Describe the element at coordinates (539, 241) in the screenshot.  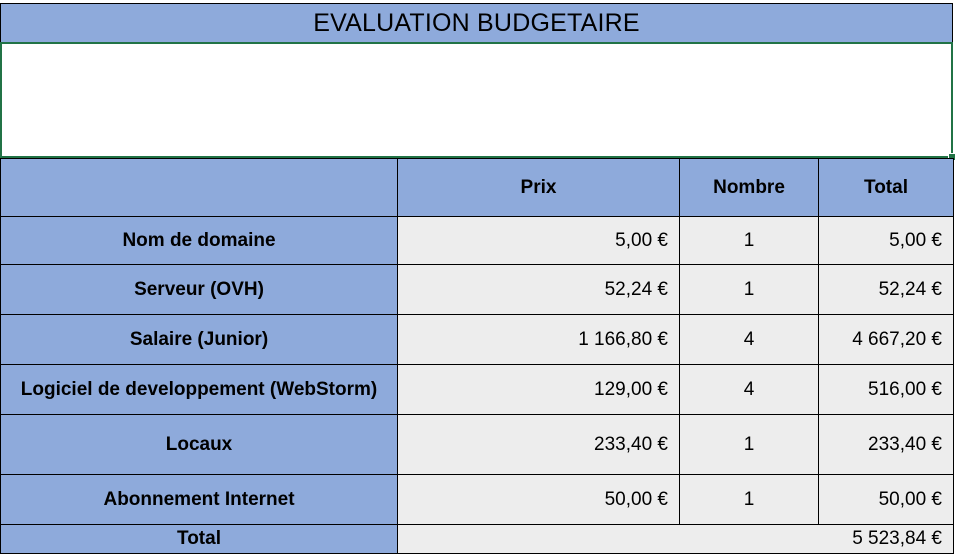
I see `row-prix: 5,00 €` at that location.